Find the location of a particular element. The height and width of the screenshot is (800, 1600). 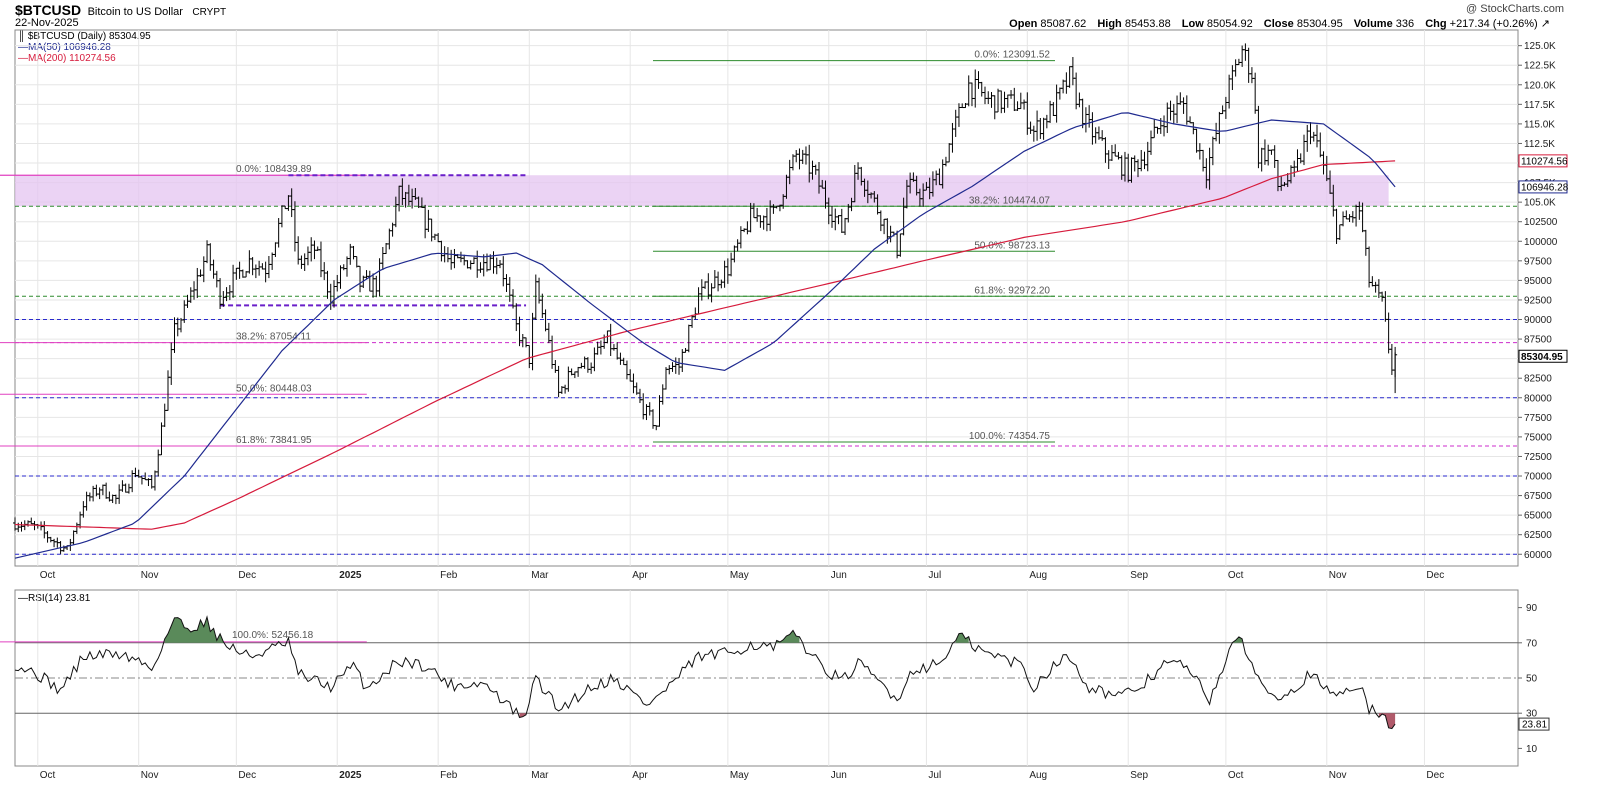

legend-price: ║ $BTCUSD (Daily) 85304.95 is located at coordinates (84, 36).